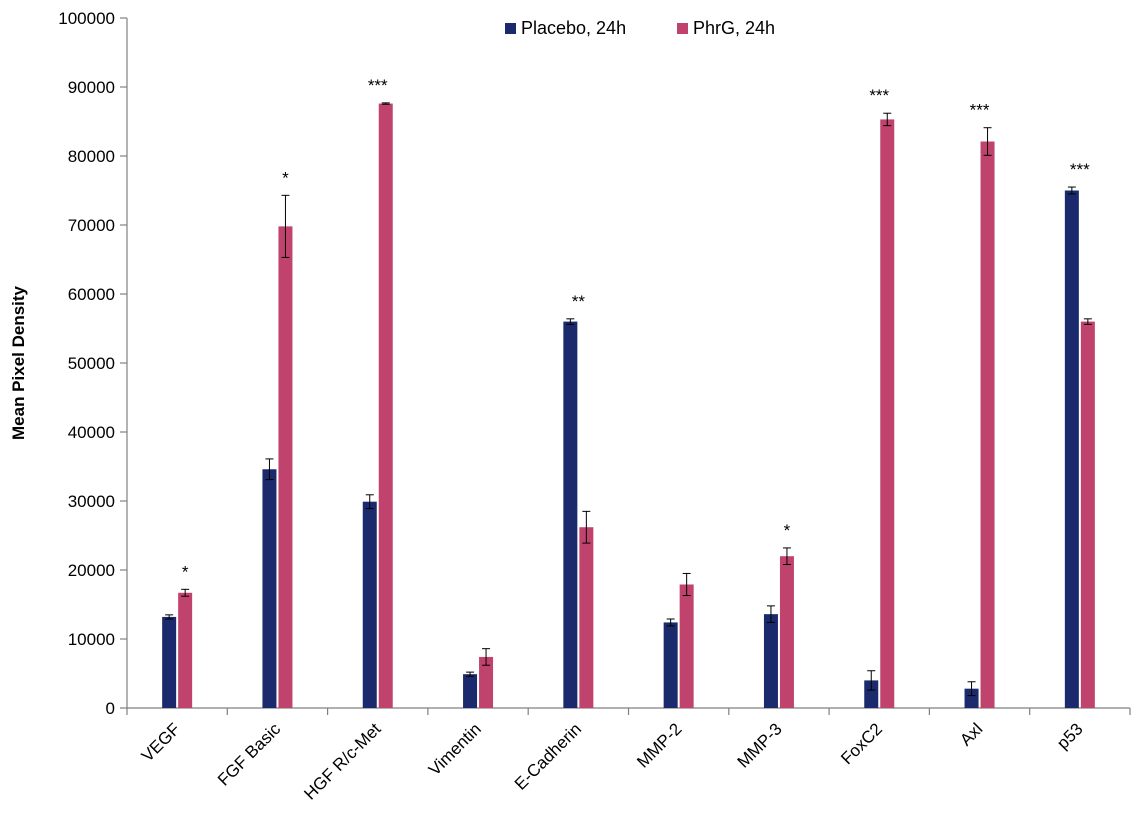 The height and width of the screenshot is (826, 1136). What do you see at coordinates (971, 734) in the screenshot?
I see `x-tick-label: Axl` at bounding box center [971, 734].